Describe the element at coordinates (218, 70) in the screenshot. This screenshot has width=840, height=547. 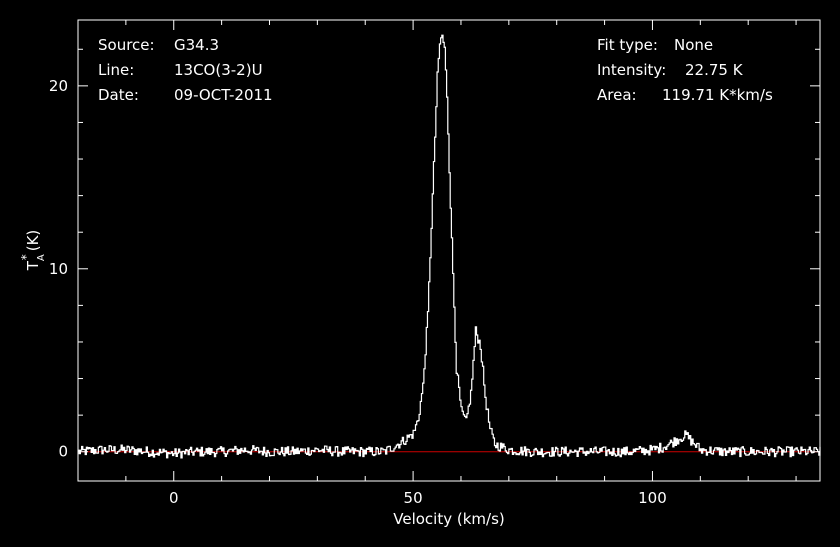
I see `line-value: 13CO(3-2)U` at that location.